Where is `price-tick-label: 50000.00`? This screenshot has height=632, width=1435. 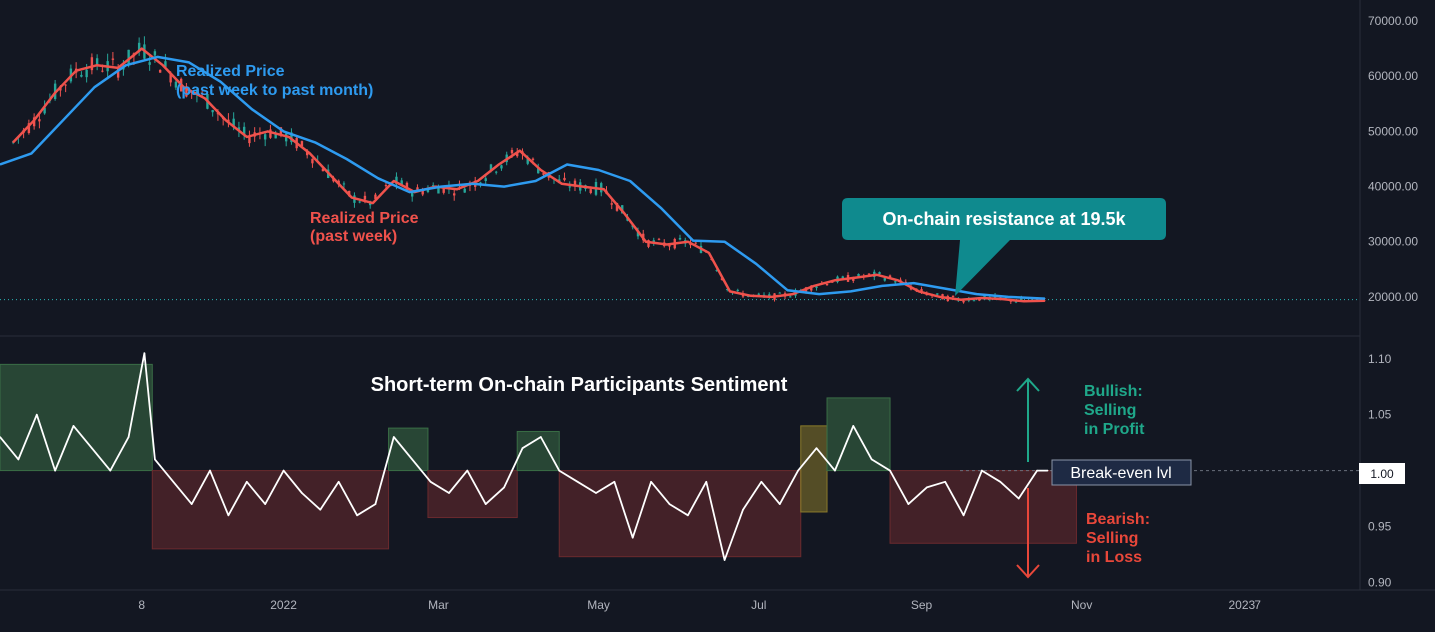 price-tick-label: 50000.00 is located at coordinates (1393, 131).